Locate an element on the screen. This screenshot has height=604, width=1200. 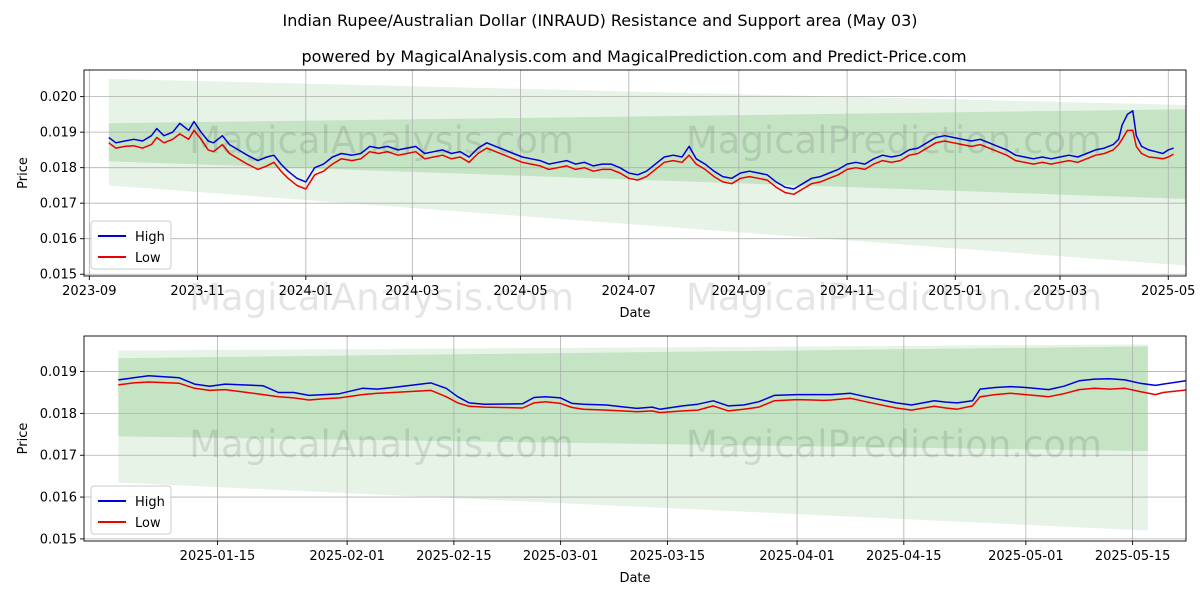
x-tick-label: 2025-03 is located at coordinates (1060, 291).